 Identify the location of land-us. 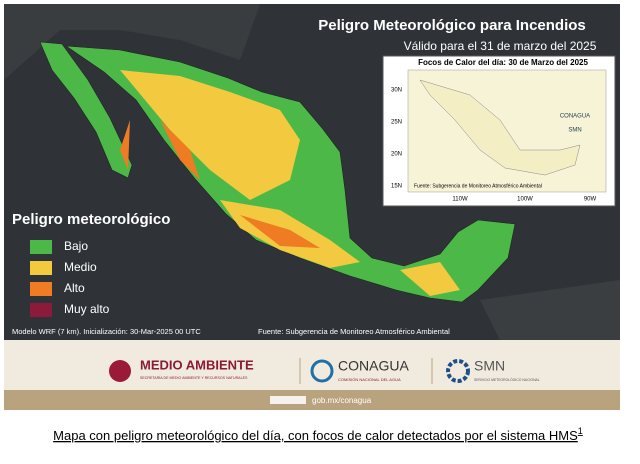
(132, 42).